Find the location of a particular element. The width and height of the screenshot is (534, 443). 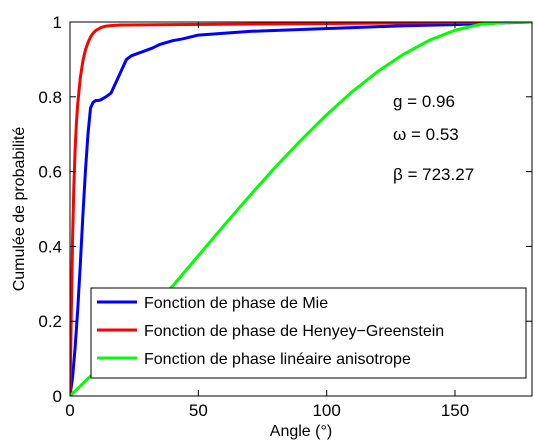

x-tick-label: 150 is located at coordinates (455, 410).